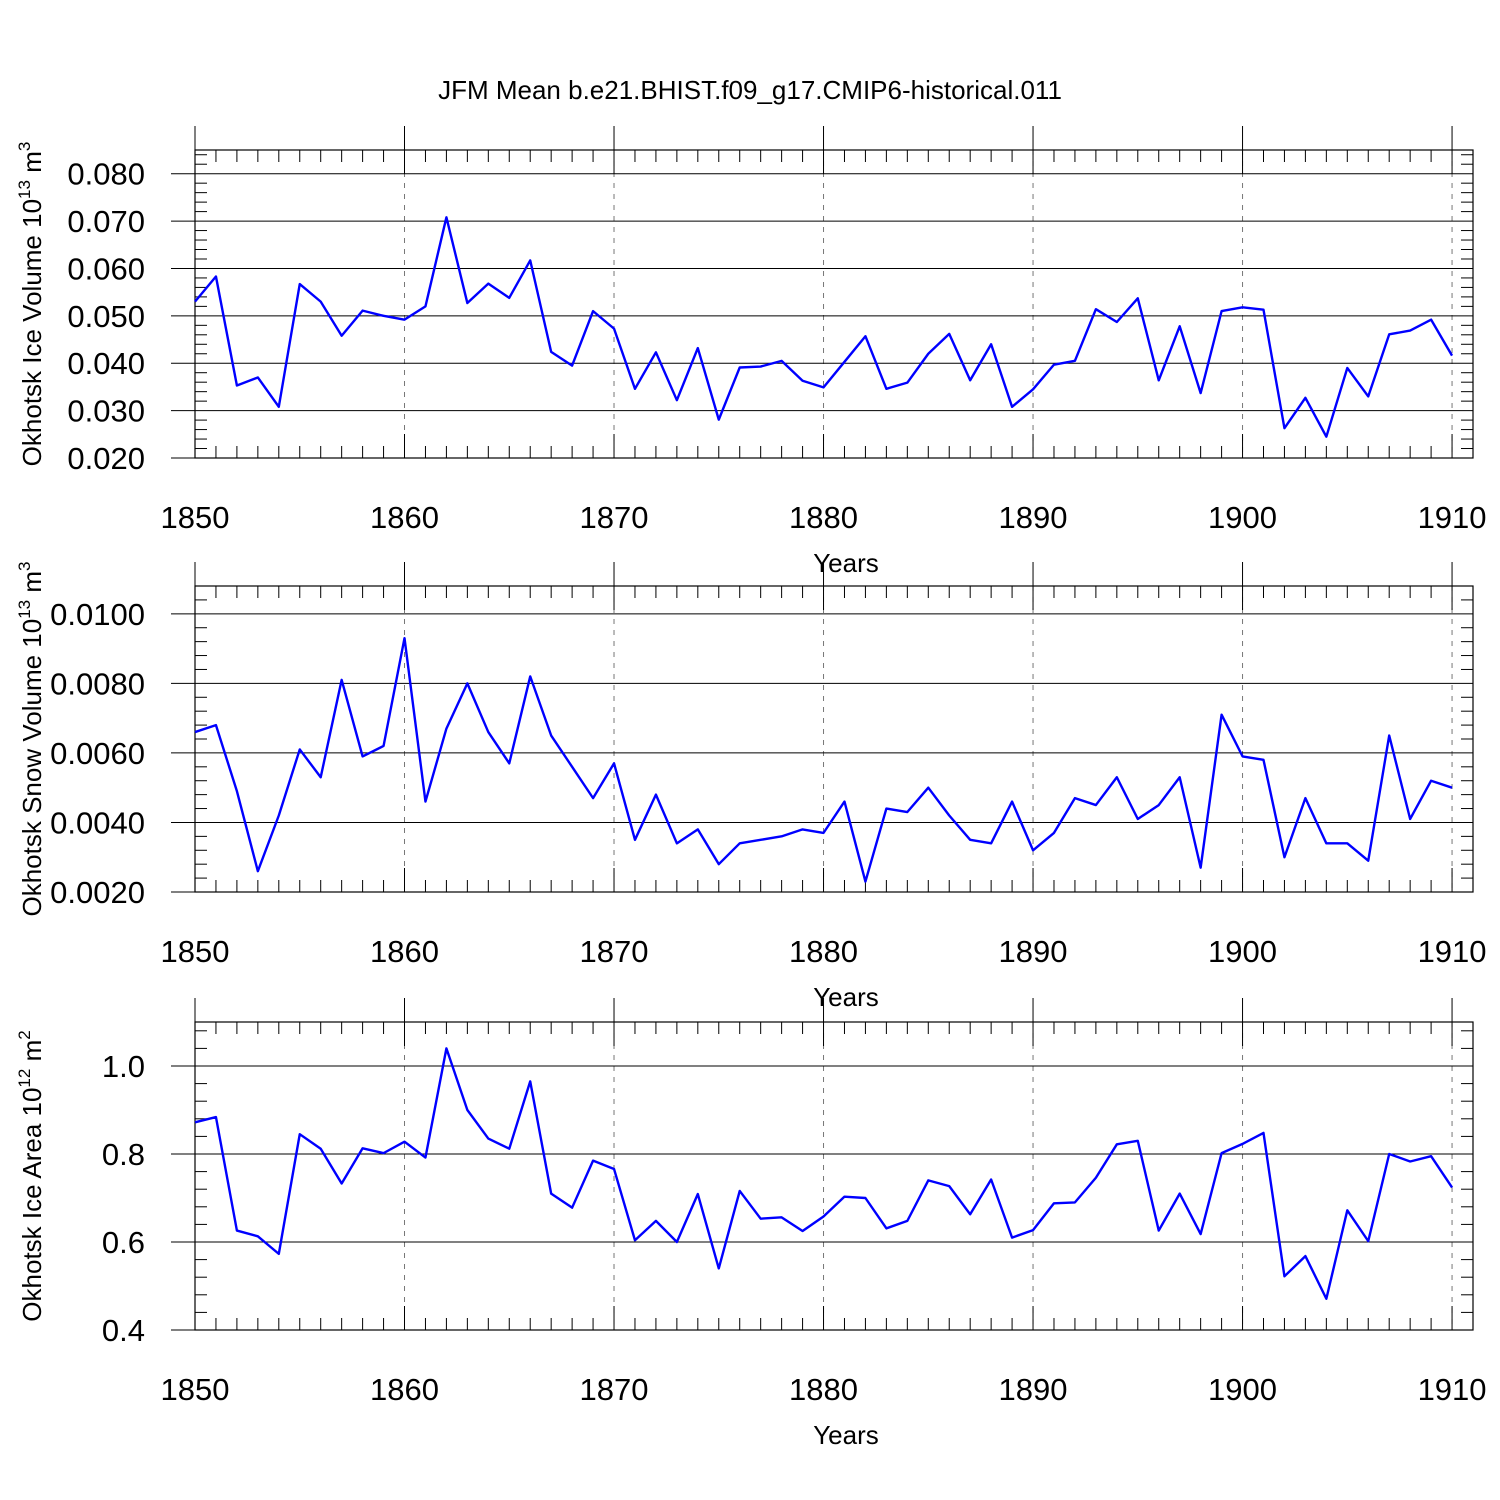  What do you see at coordinates (32, 768) in the screenshot?
I see `y-axis-title-part: Okhotsk Snow Volume 10` at bounding box center [32, 768].